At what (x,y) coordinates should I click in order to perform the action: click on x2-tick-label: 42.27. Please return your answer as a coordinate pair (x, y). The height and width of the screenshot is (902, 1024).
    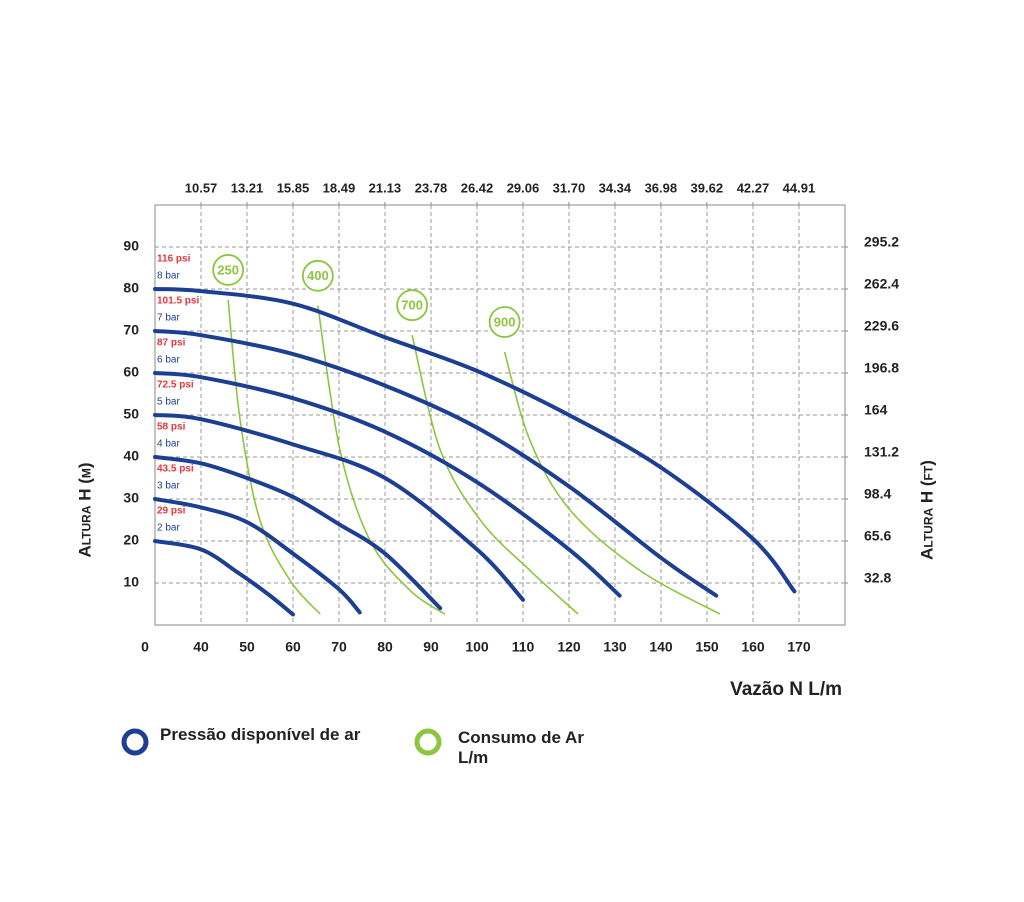
    Looking at the image, I should click on (753, 187).